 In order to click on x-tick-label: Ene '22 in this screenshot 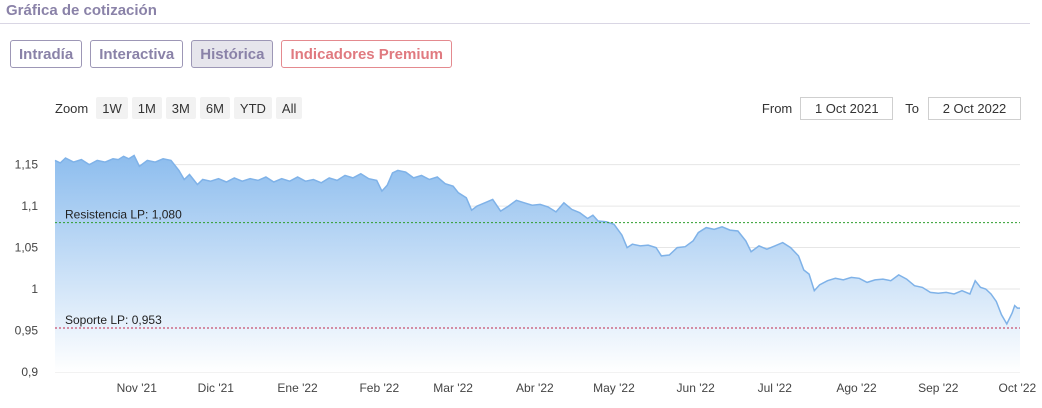, I will do `click(297, 388)`.